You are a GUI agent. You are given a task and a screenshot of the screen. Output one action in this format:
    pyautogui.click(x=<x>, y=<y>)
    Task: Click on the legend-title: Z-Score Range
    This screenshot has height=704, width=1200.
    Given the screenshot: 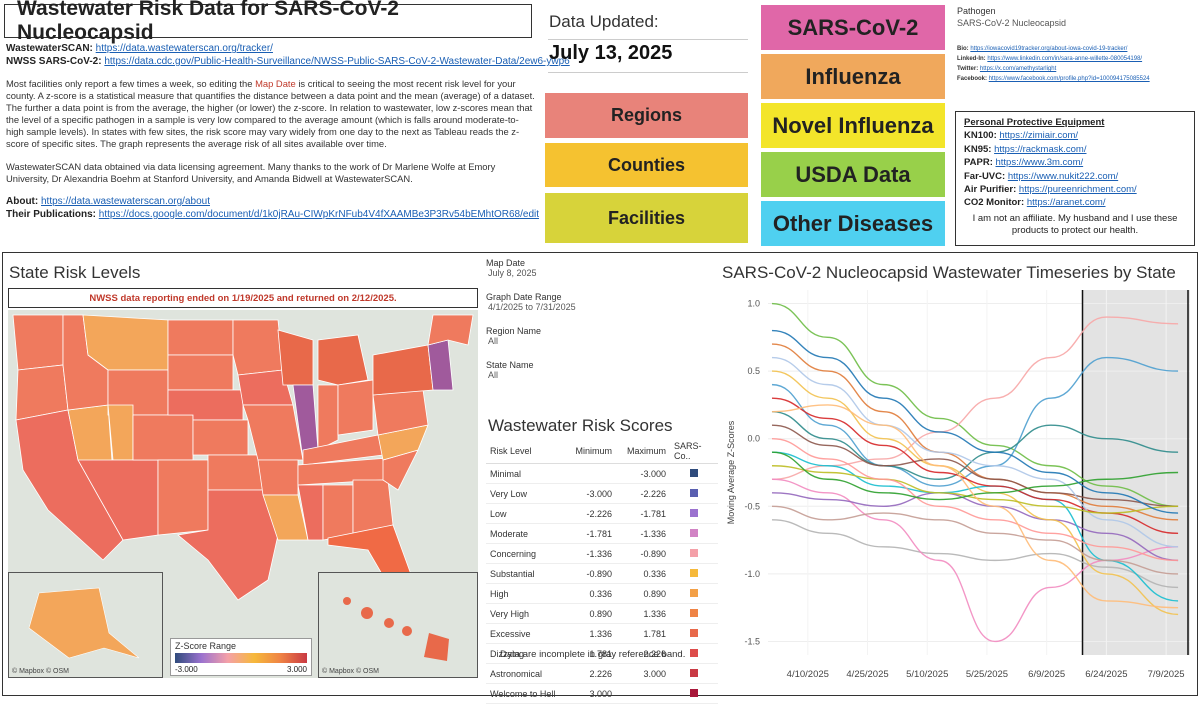 What is the action you would take?
    pyautogui.click(x=206, y=646)
    